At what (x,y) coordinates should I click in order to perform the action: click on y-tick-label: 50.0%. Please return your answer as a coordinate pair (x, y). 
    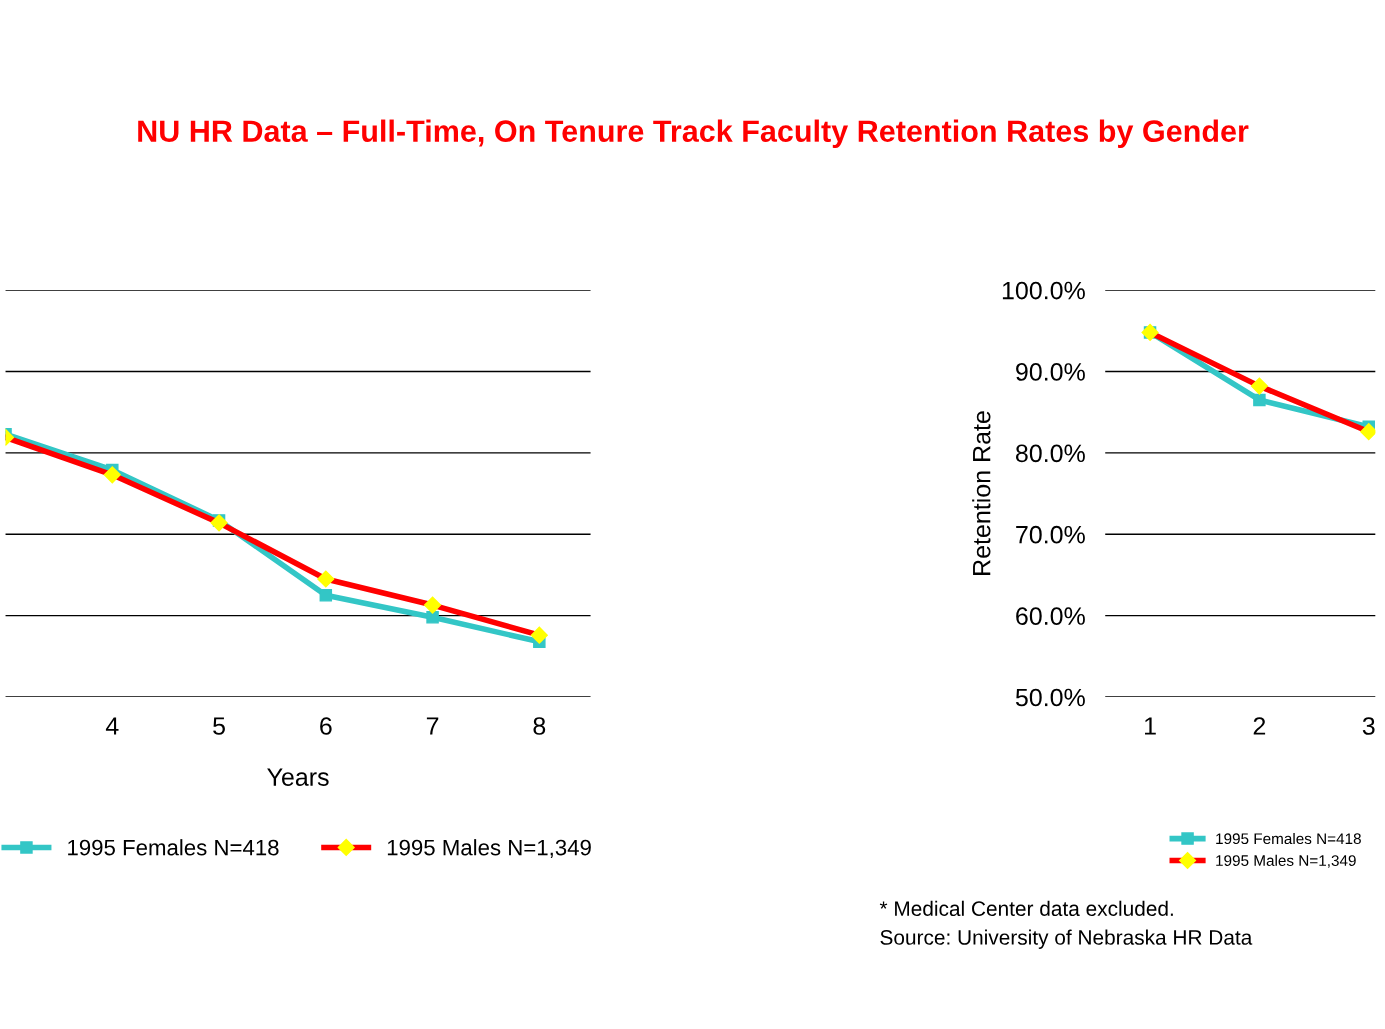
    Looking at the image, I should click on (1050, 697).